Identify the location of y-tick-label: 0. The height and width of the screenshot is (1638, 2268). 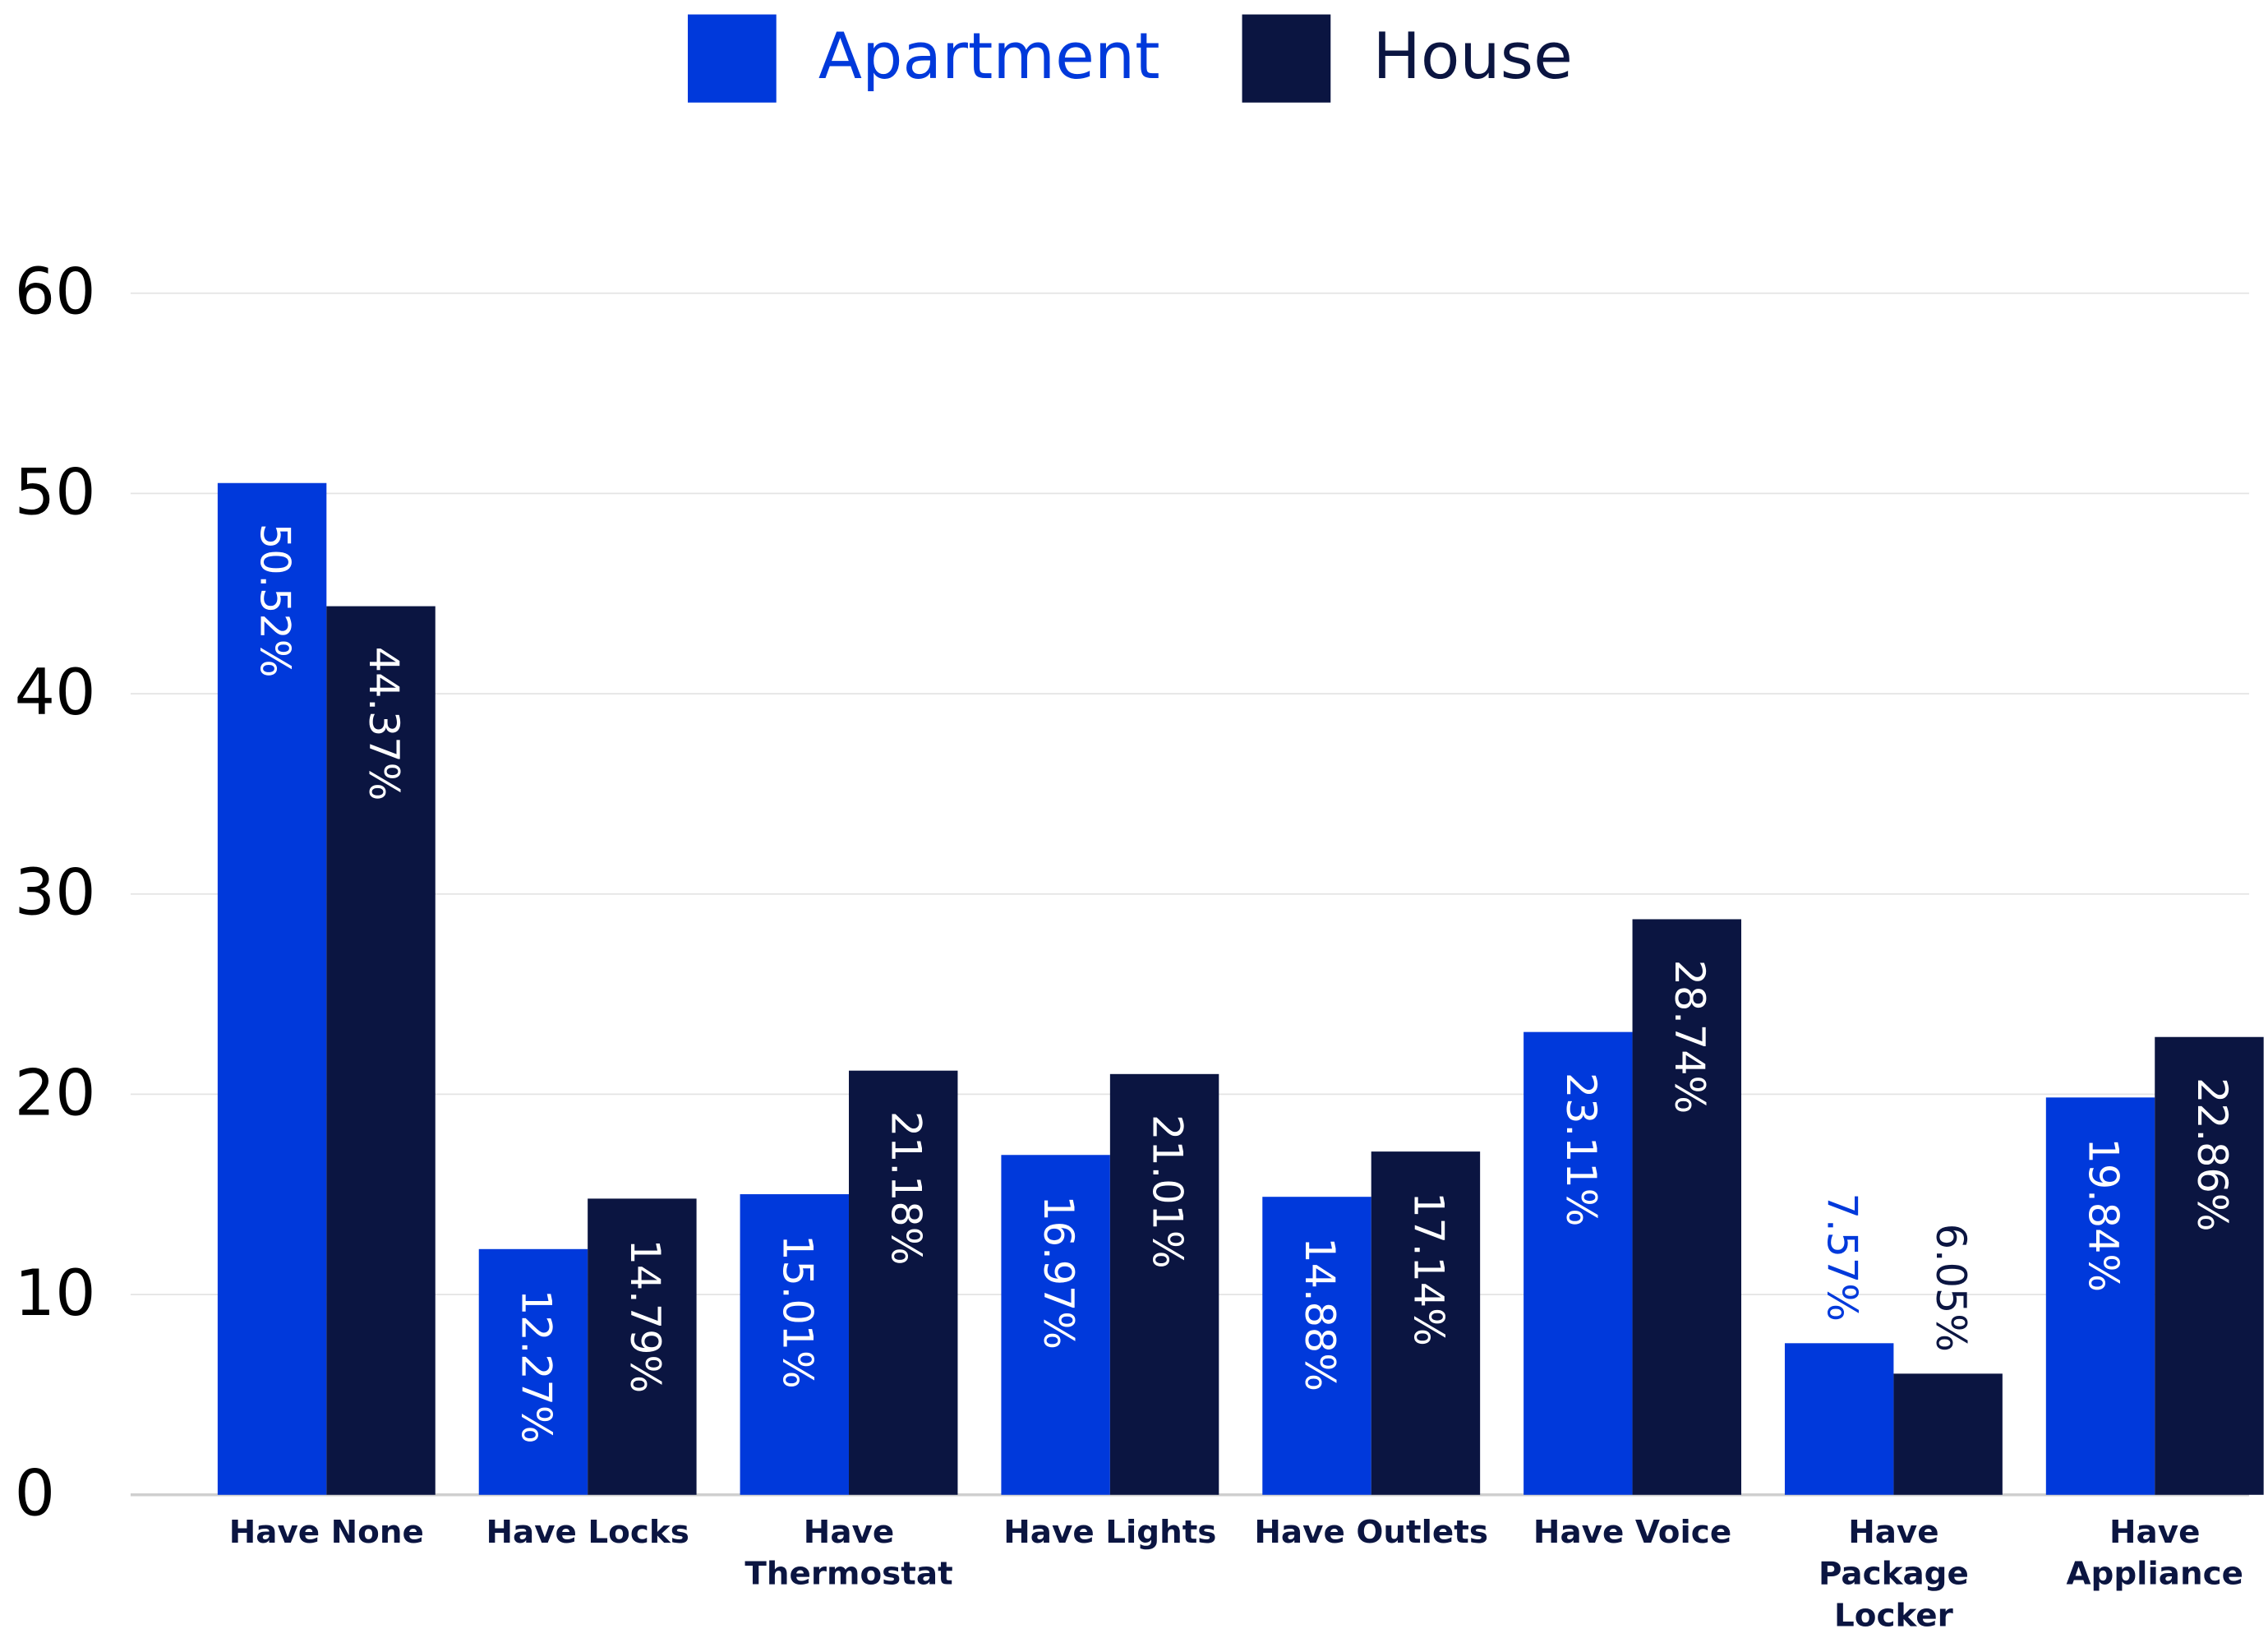
(35, 1494).